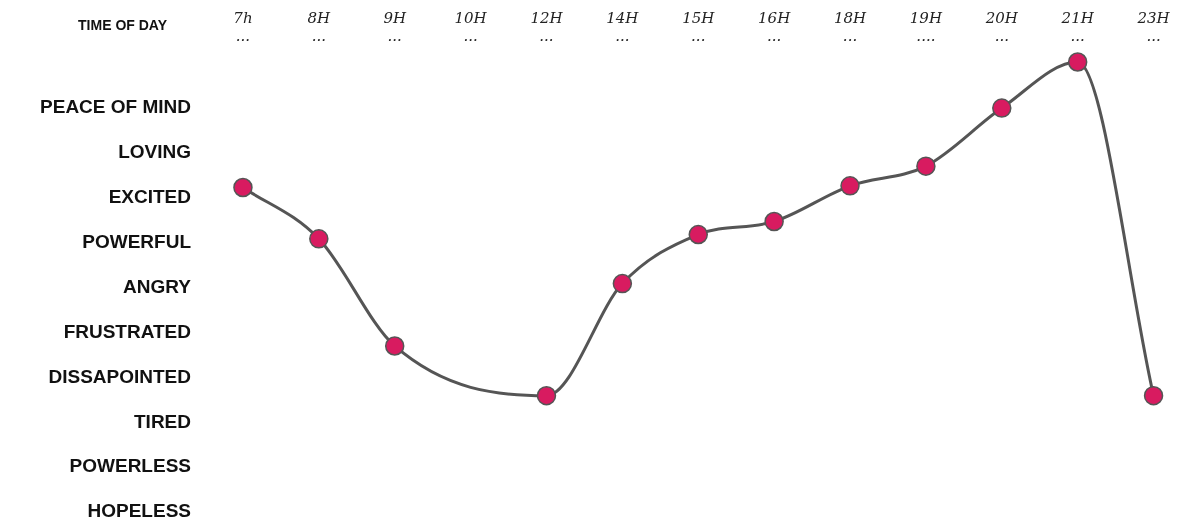 The height and width of the screenshot is (522, 1202). Describe the element at coordinates (162, 421) in the screenshot. I see `text: TIRED` at that location.